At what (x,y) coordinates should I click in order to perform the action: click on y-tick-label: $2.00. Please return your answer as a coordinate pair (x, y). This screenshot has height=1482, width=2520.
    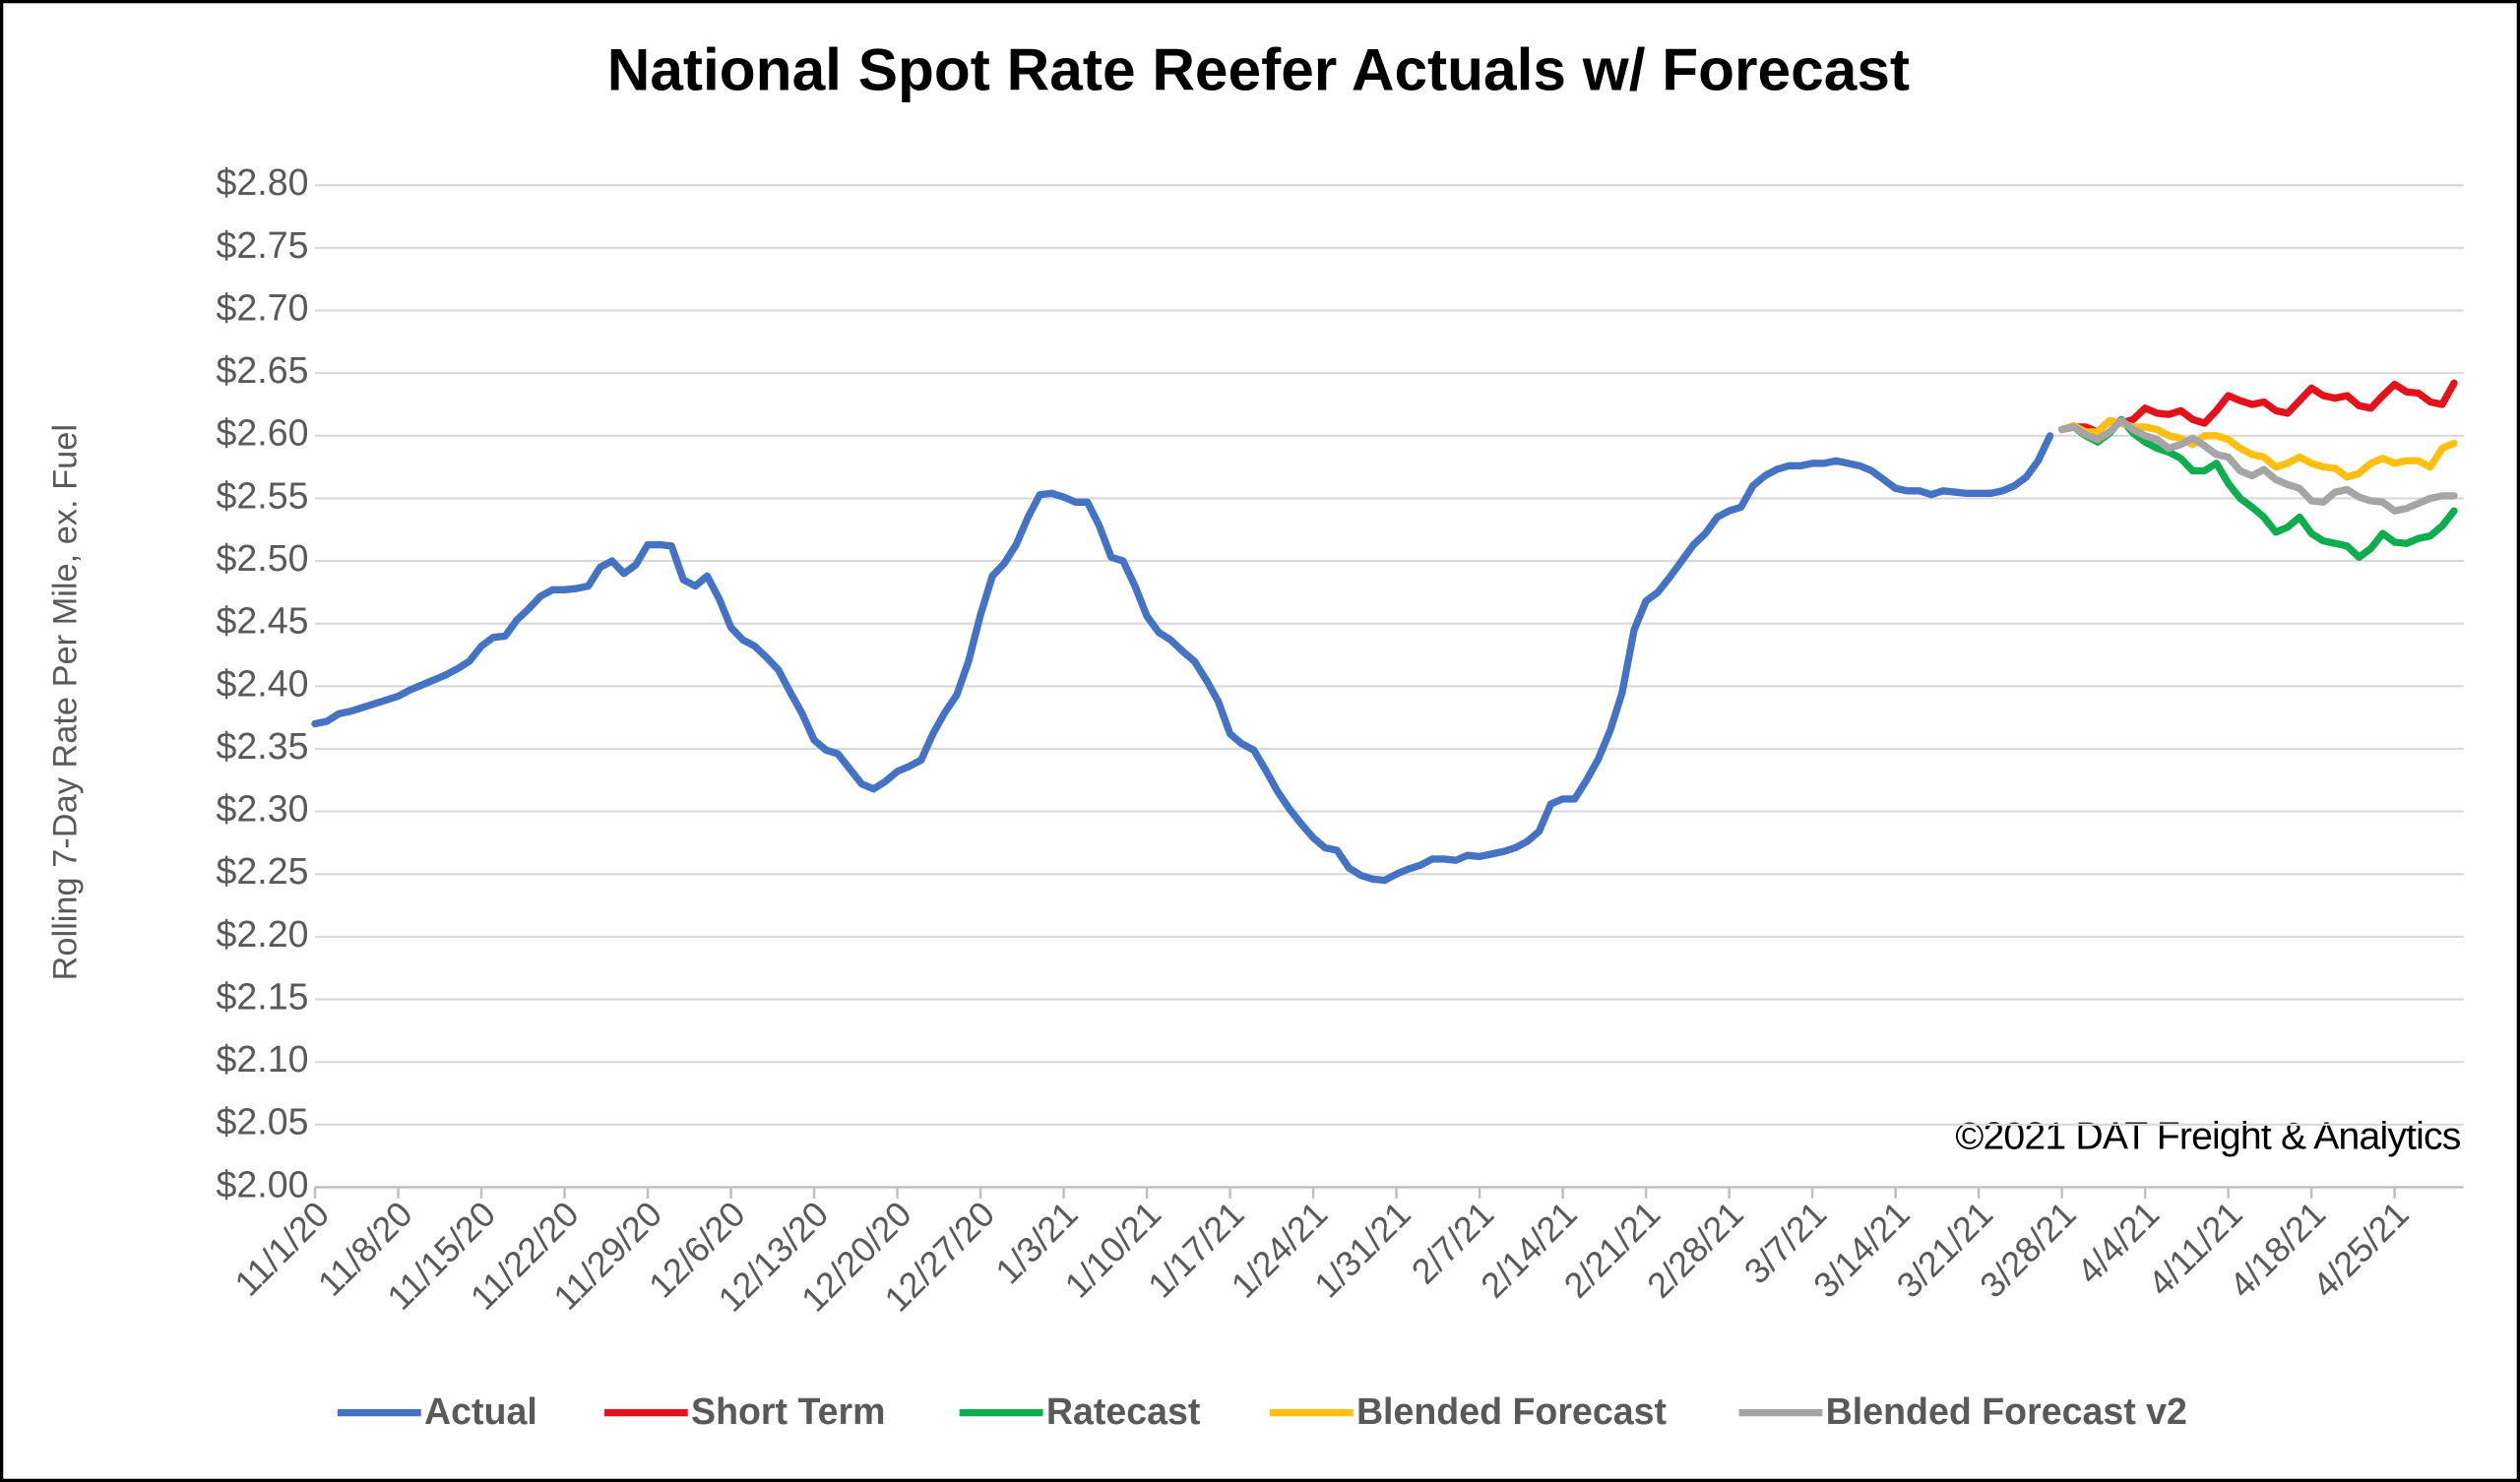
    Looking at the image, I should click on (263, 1183).